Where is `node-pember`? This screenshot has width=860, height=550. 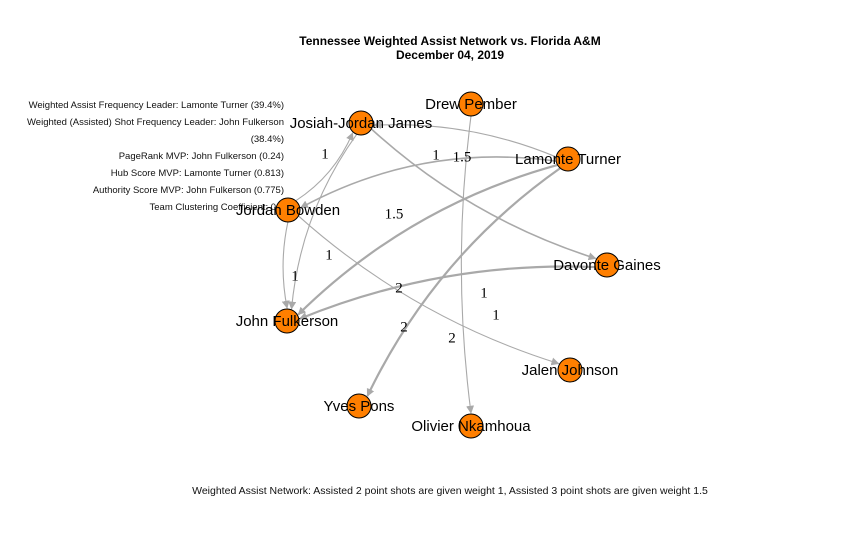 node-pember is located at coordinates (471, 104).